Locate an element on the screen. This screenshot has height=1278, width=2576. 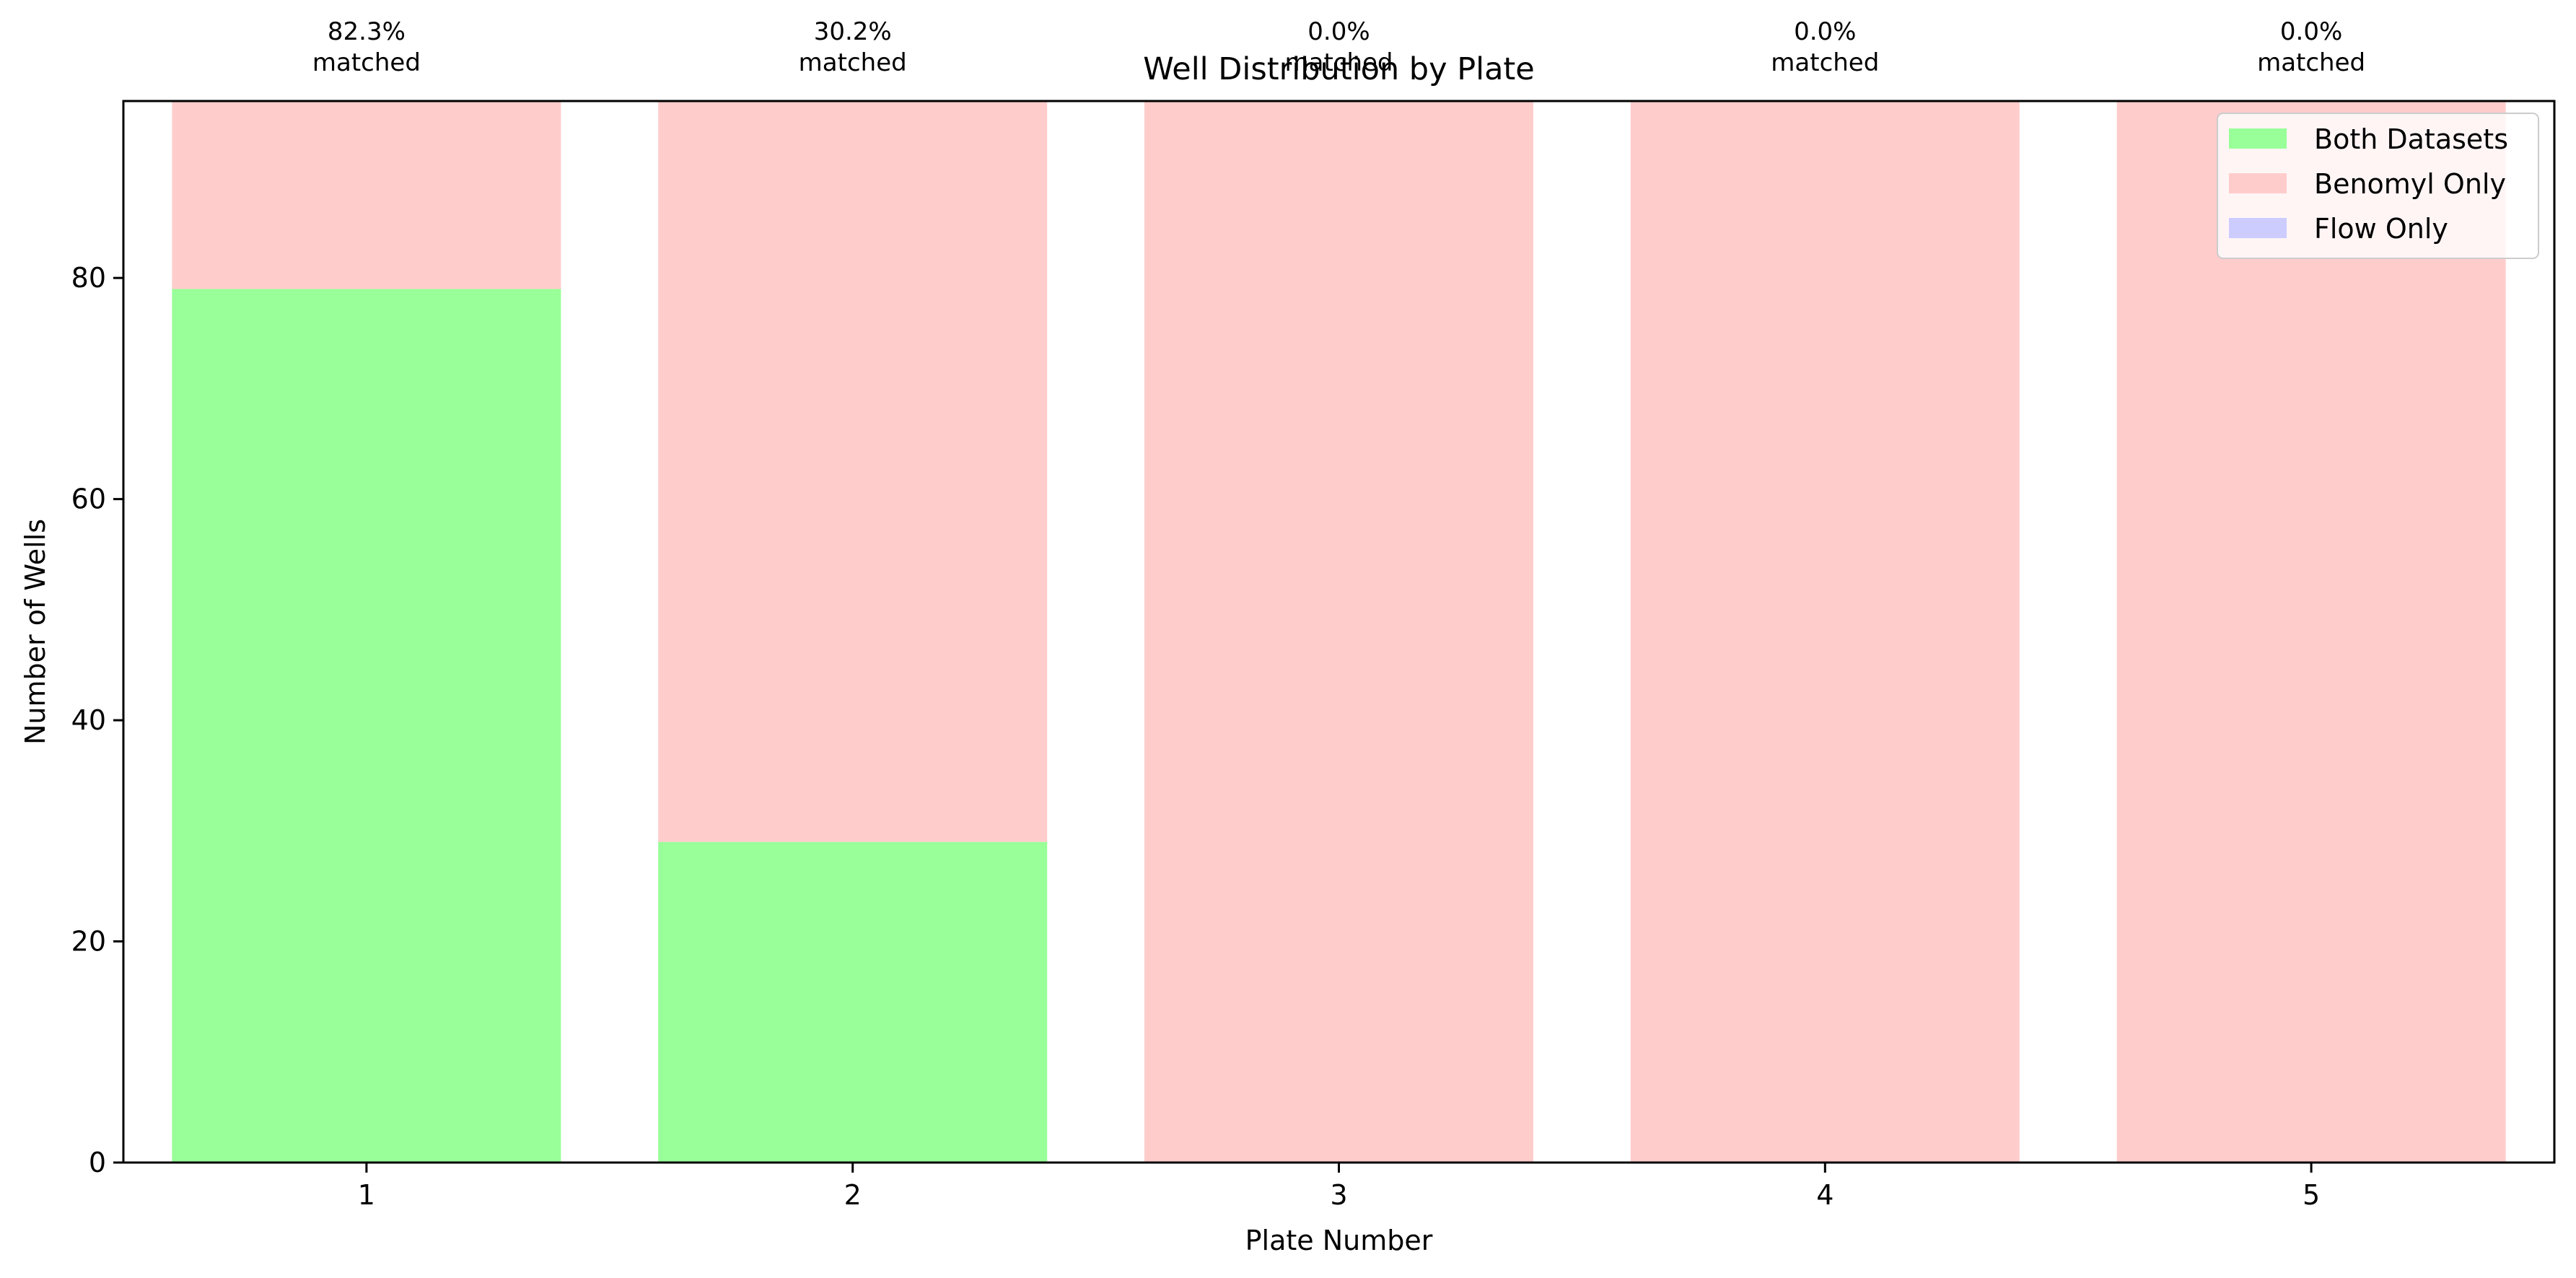
x-axis-title: Plate Number is located at coordinates (1339, 1240).